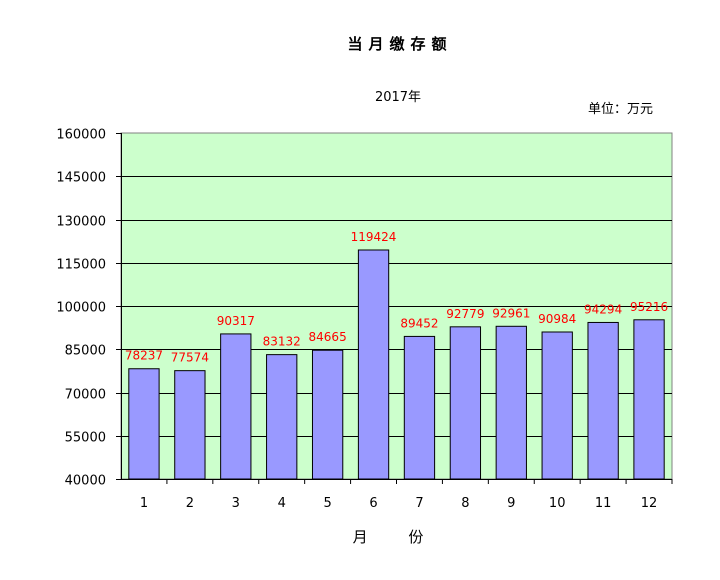 This screenshot has width=720, height=580. What do you see at coordinates (603, 503) in the screenshot?
I see `x-tick-label: 11` at bounding box center [603, 503].